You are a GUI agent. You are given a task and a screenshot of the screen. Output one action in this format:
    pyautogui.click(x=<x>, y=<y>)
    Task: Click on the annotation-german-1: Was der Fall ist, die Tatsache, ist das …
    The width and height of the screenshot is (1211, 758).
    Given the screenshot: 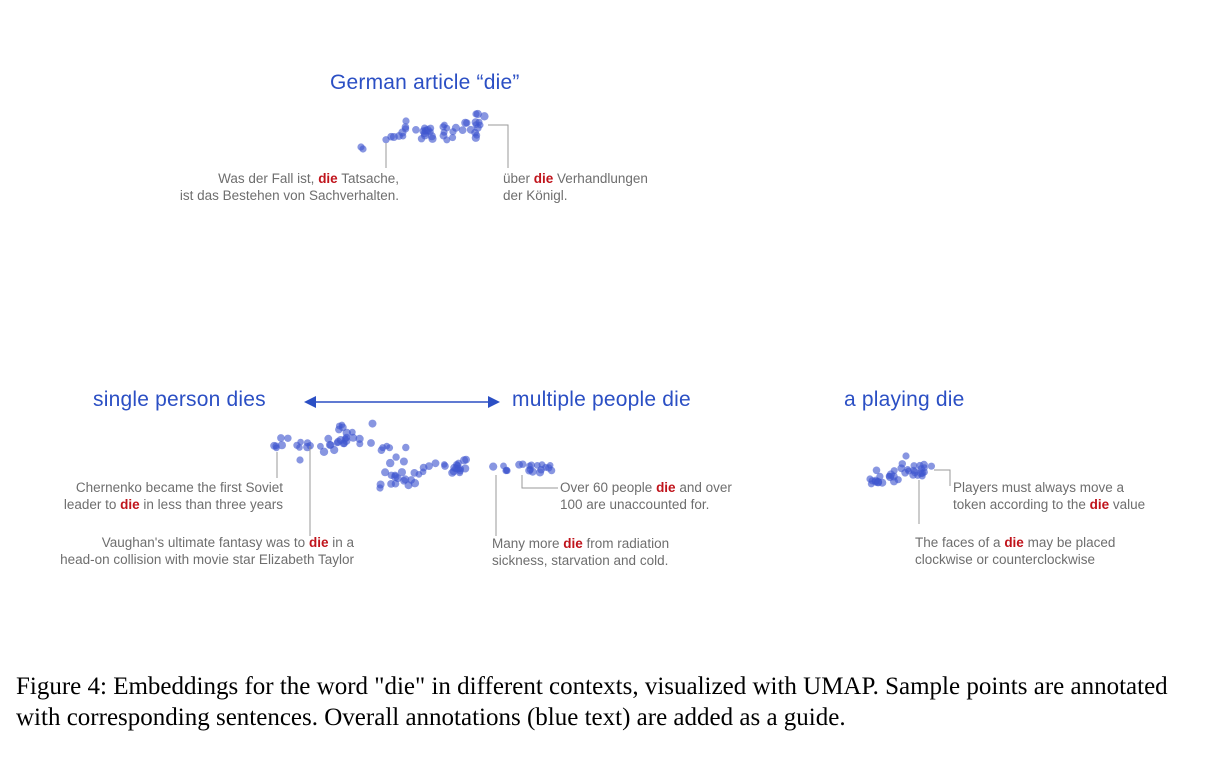 What is the action you would take?
    pyautogui.click(x=289, y=187)
    